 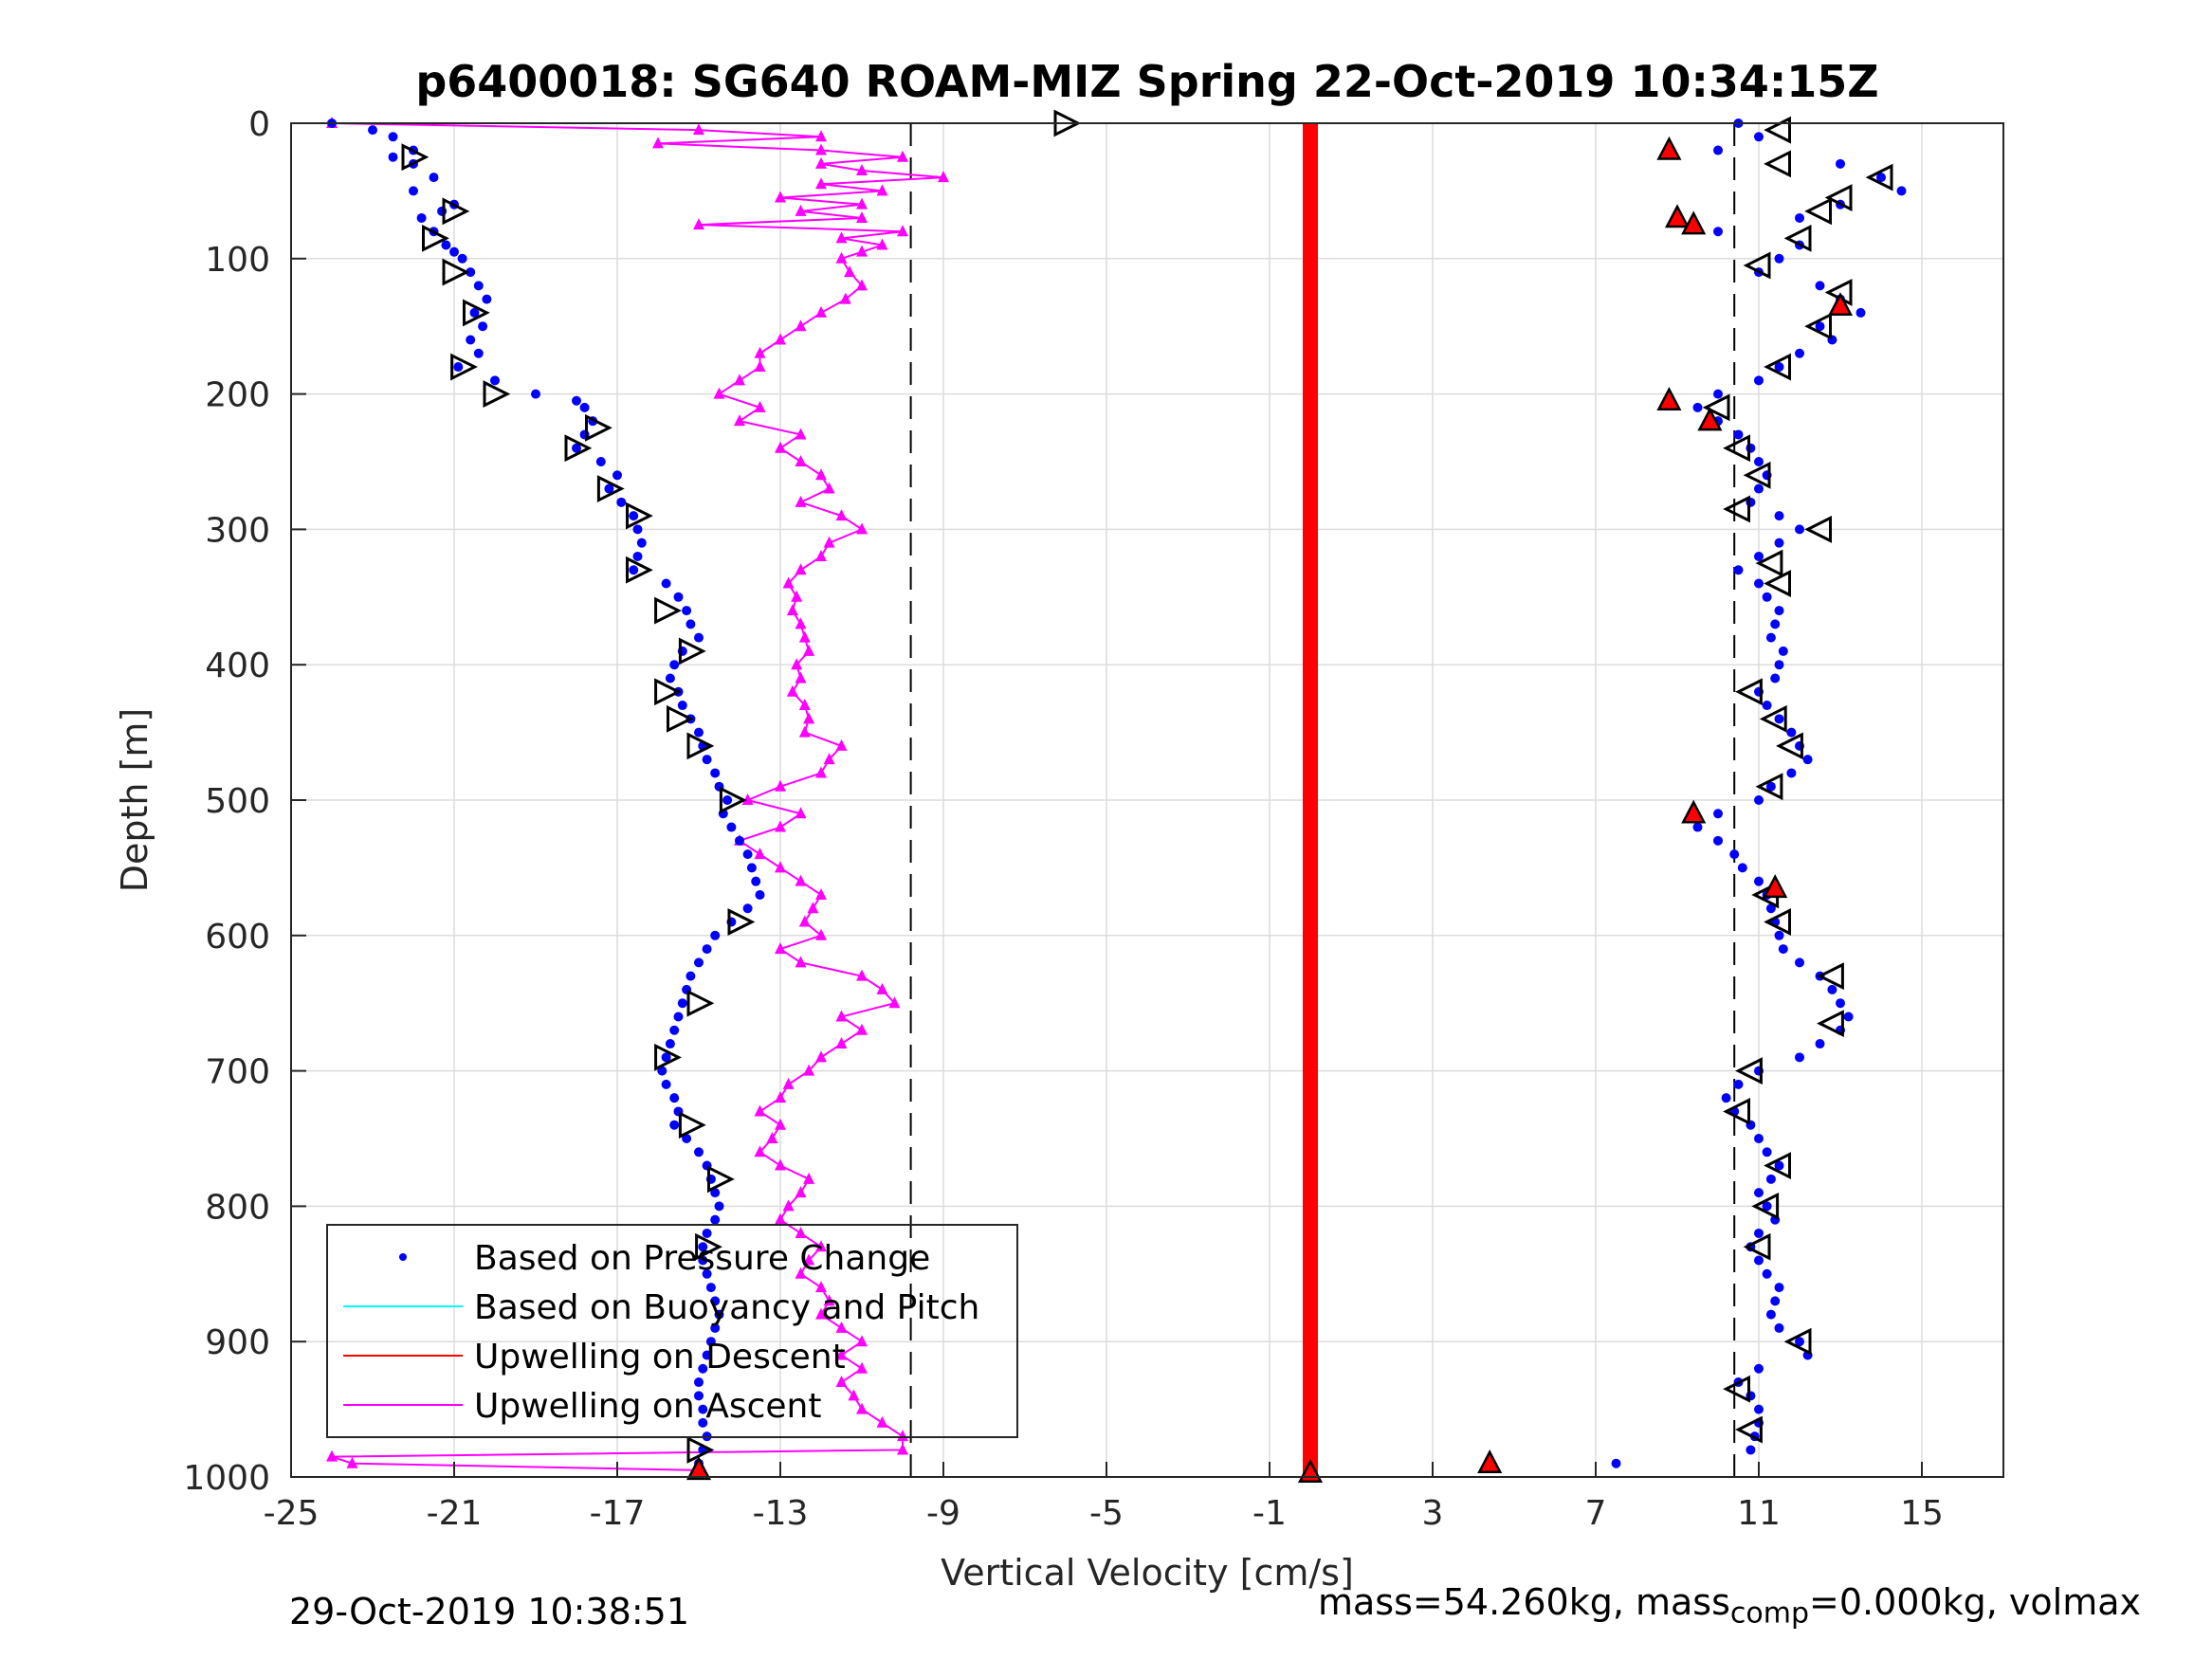 I want to click on y-tick-label: 500, so click(x=237, y=801).